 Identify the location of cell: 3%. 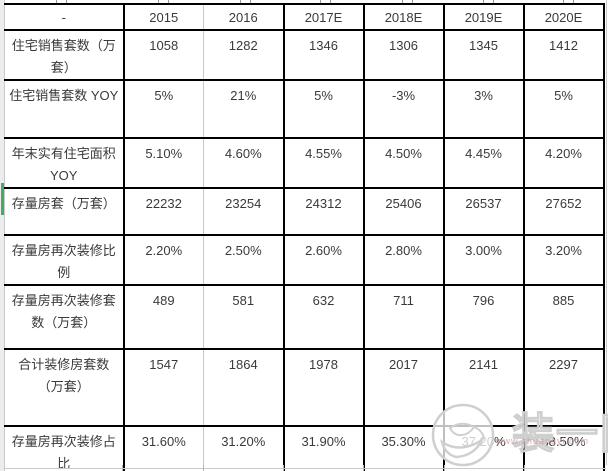
(483, 109).